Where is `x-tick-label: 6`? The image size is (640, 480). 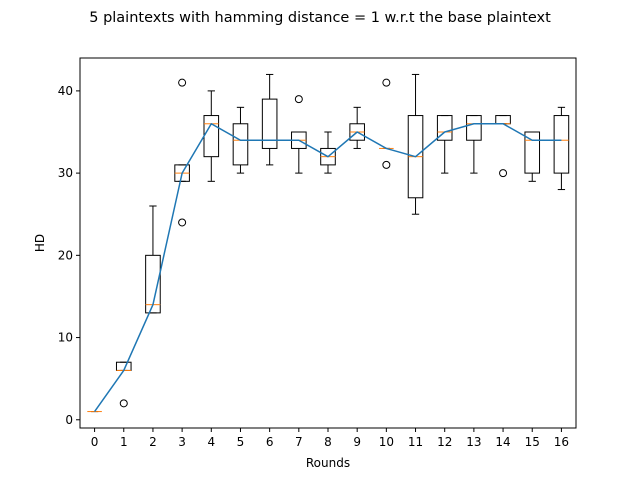 x-tick-label: 6 is located at coordinates (270, 442).